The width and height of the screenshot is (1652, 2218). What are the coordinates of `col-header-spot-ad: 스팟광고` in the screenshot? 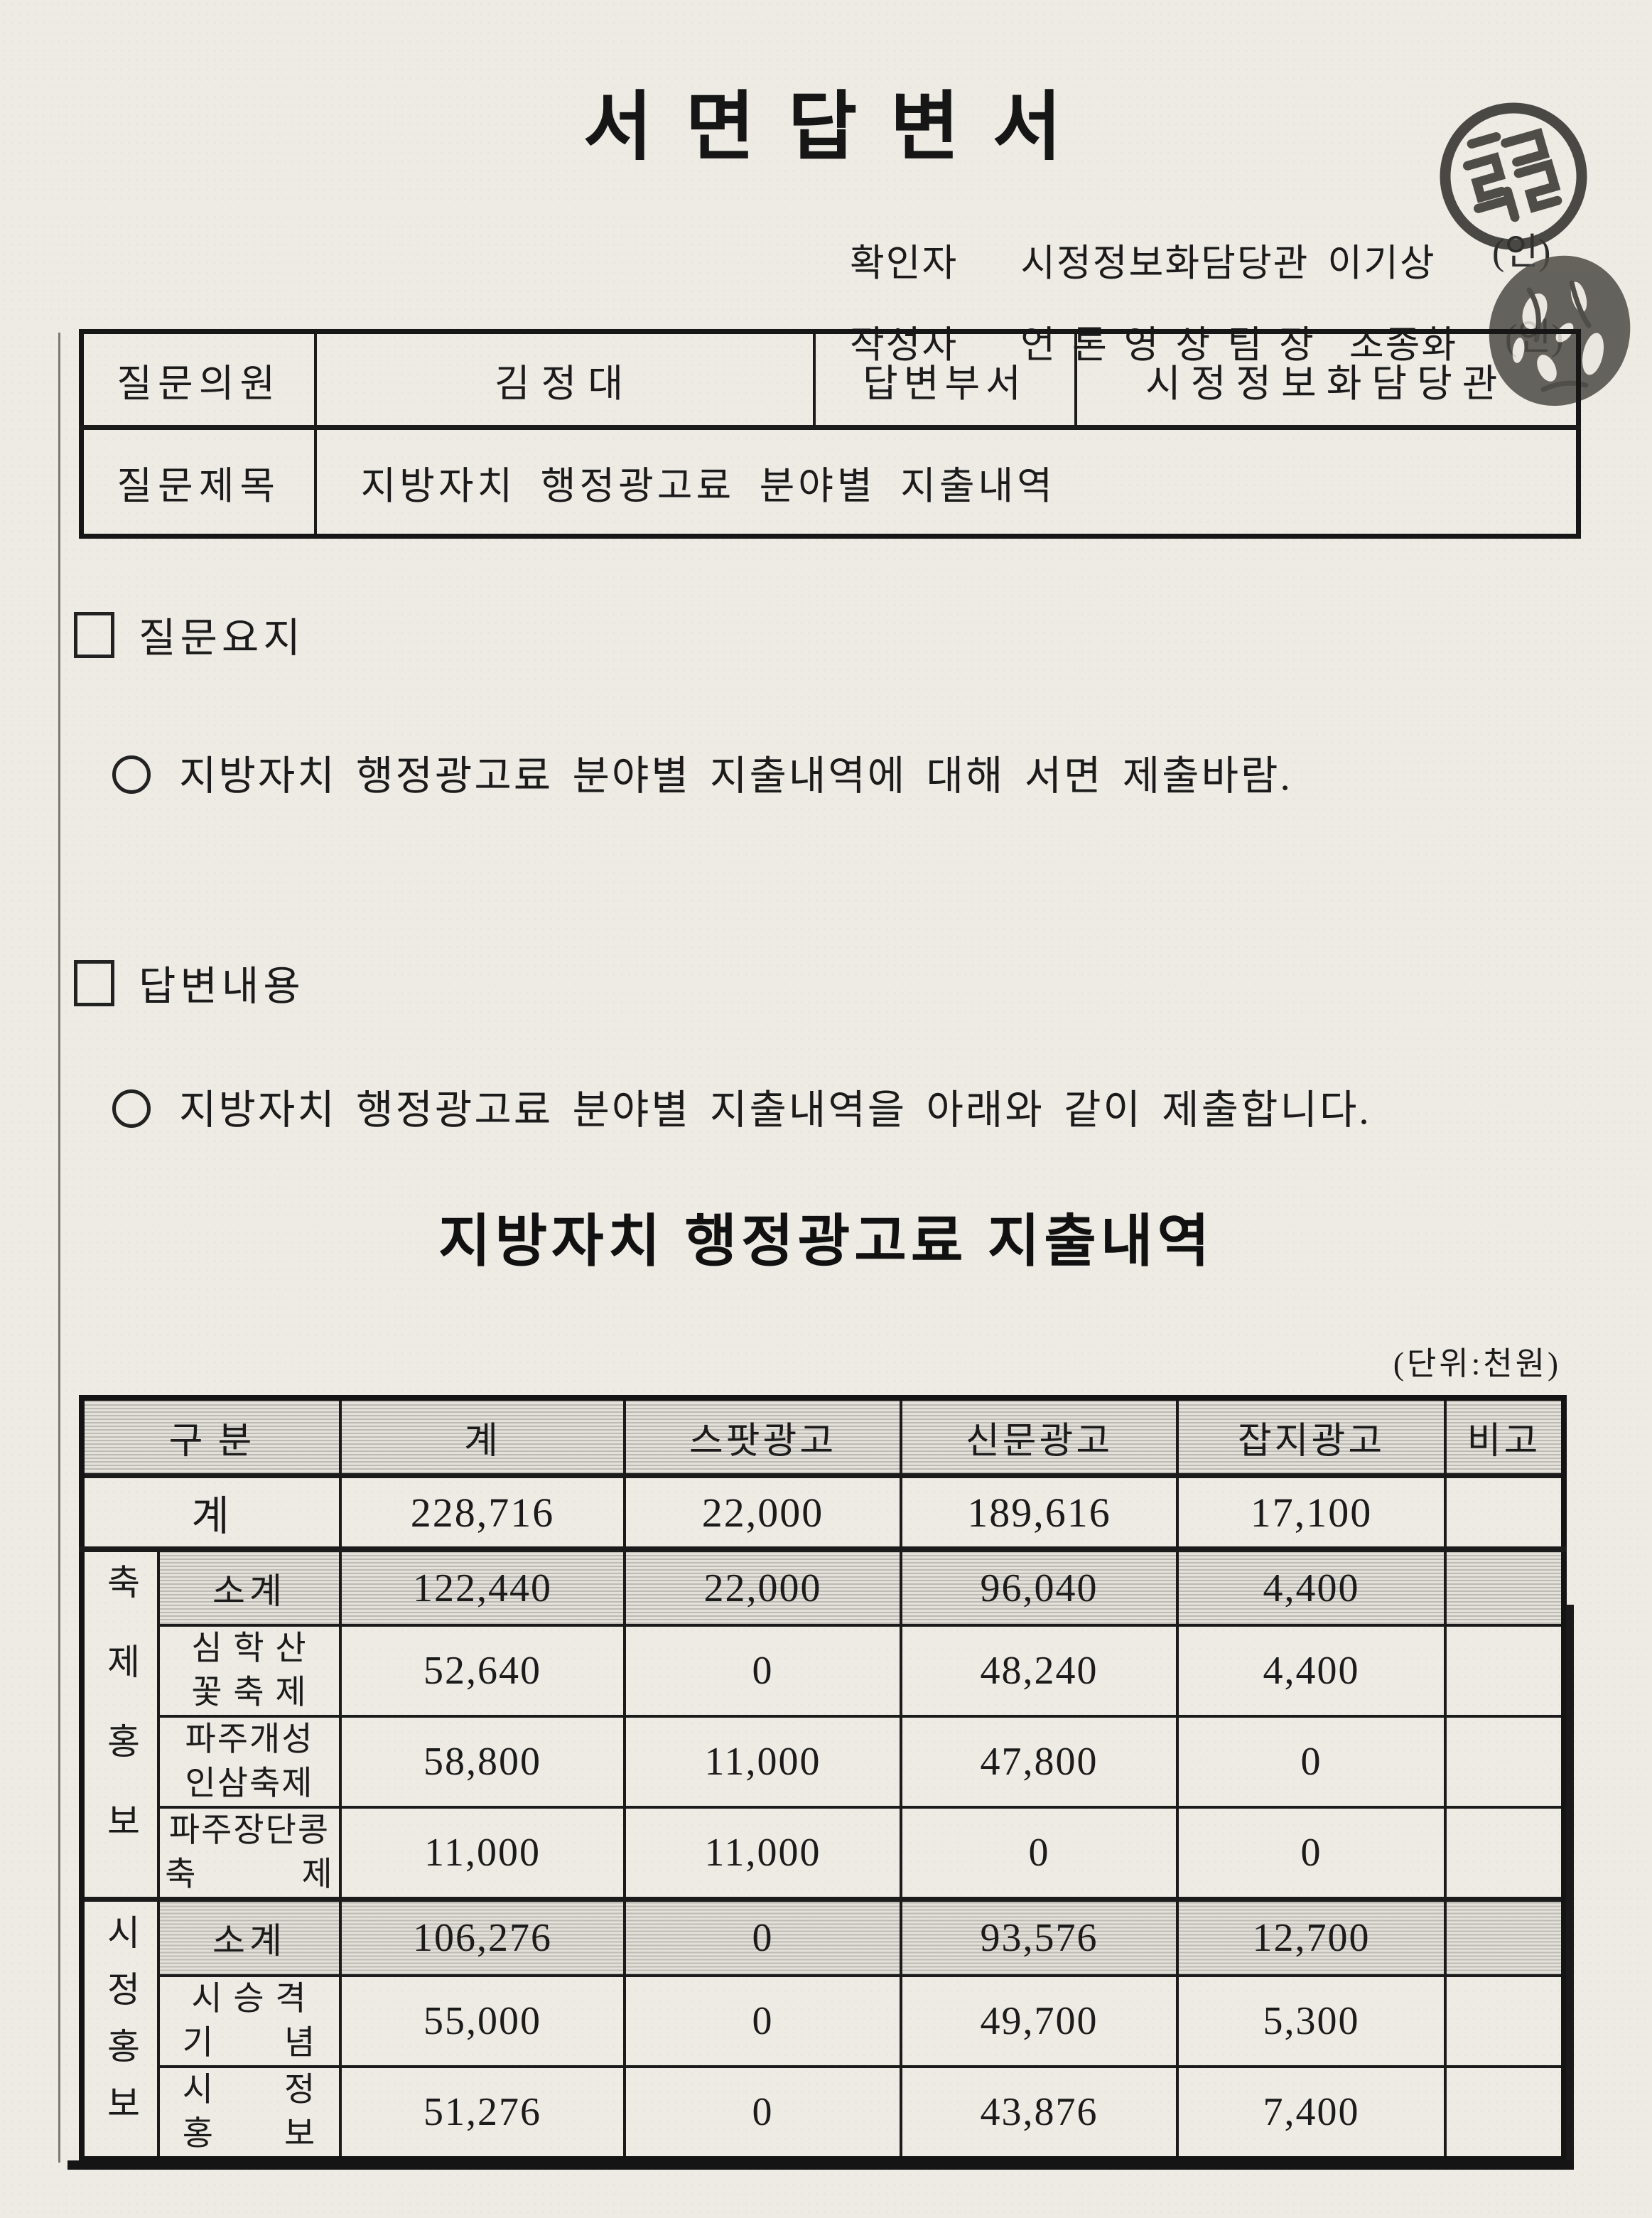 It's located at (763, 1437).